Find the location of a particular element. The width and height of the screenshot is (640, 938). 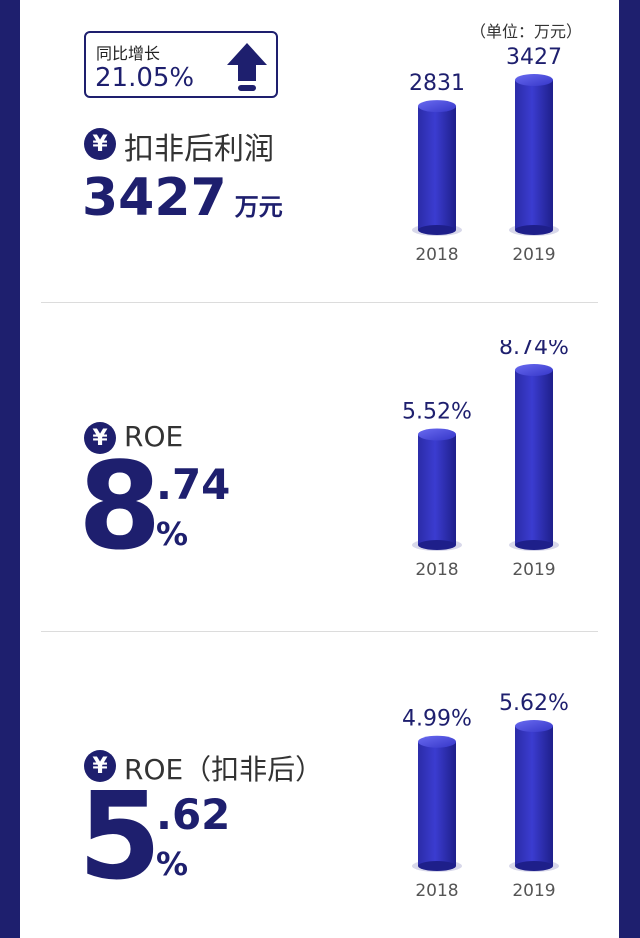

data-label: 2831 is located at coordinates (437, 83).